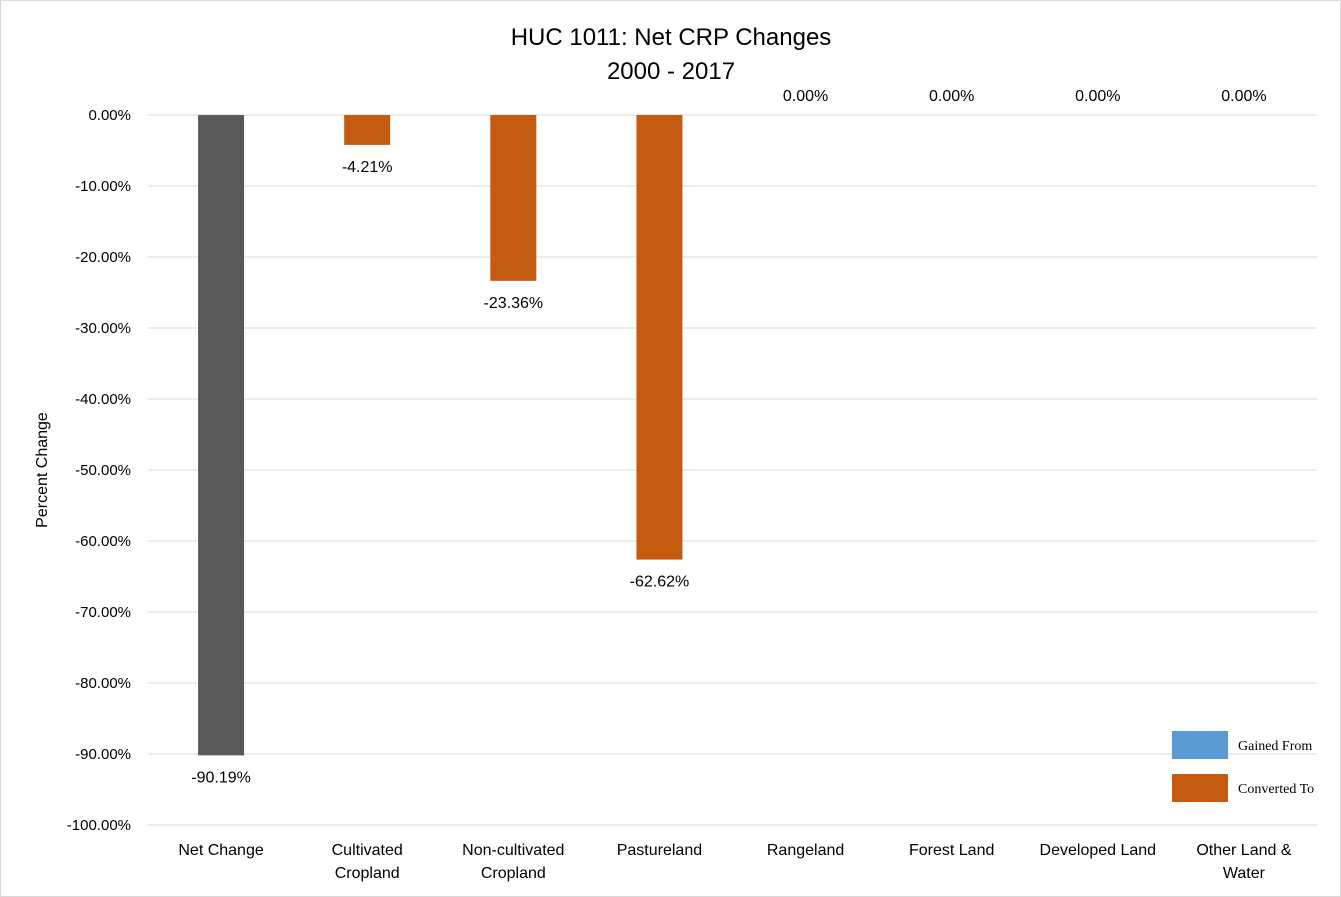 The height and width of the screenshot is (897, 1341). What do you see at coordinates (513, 850) in the screenshot?
I see `x-category-label: Non-cultivated` at bounding box center [513, 850].